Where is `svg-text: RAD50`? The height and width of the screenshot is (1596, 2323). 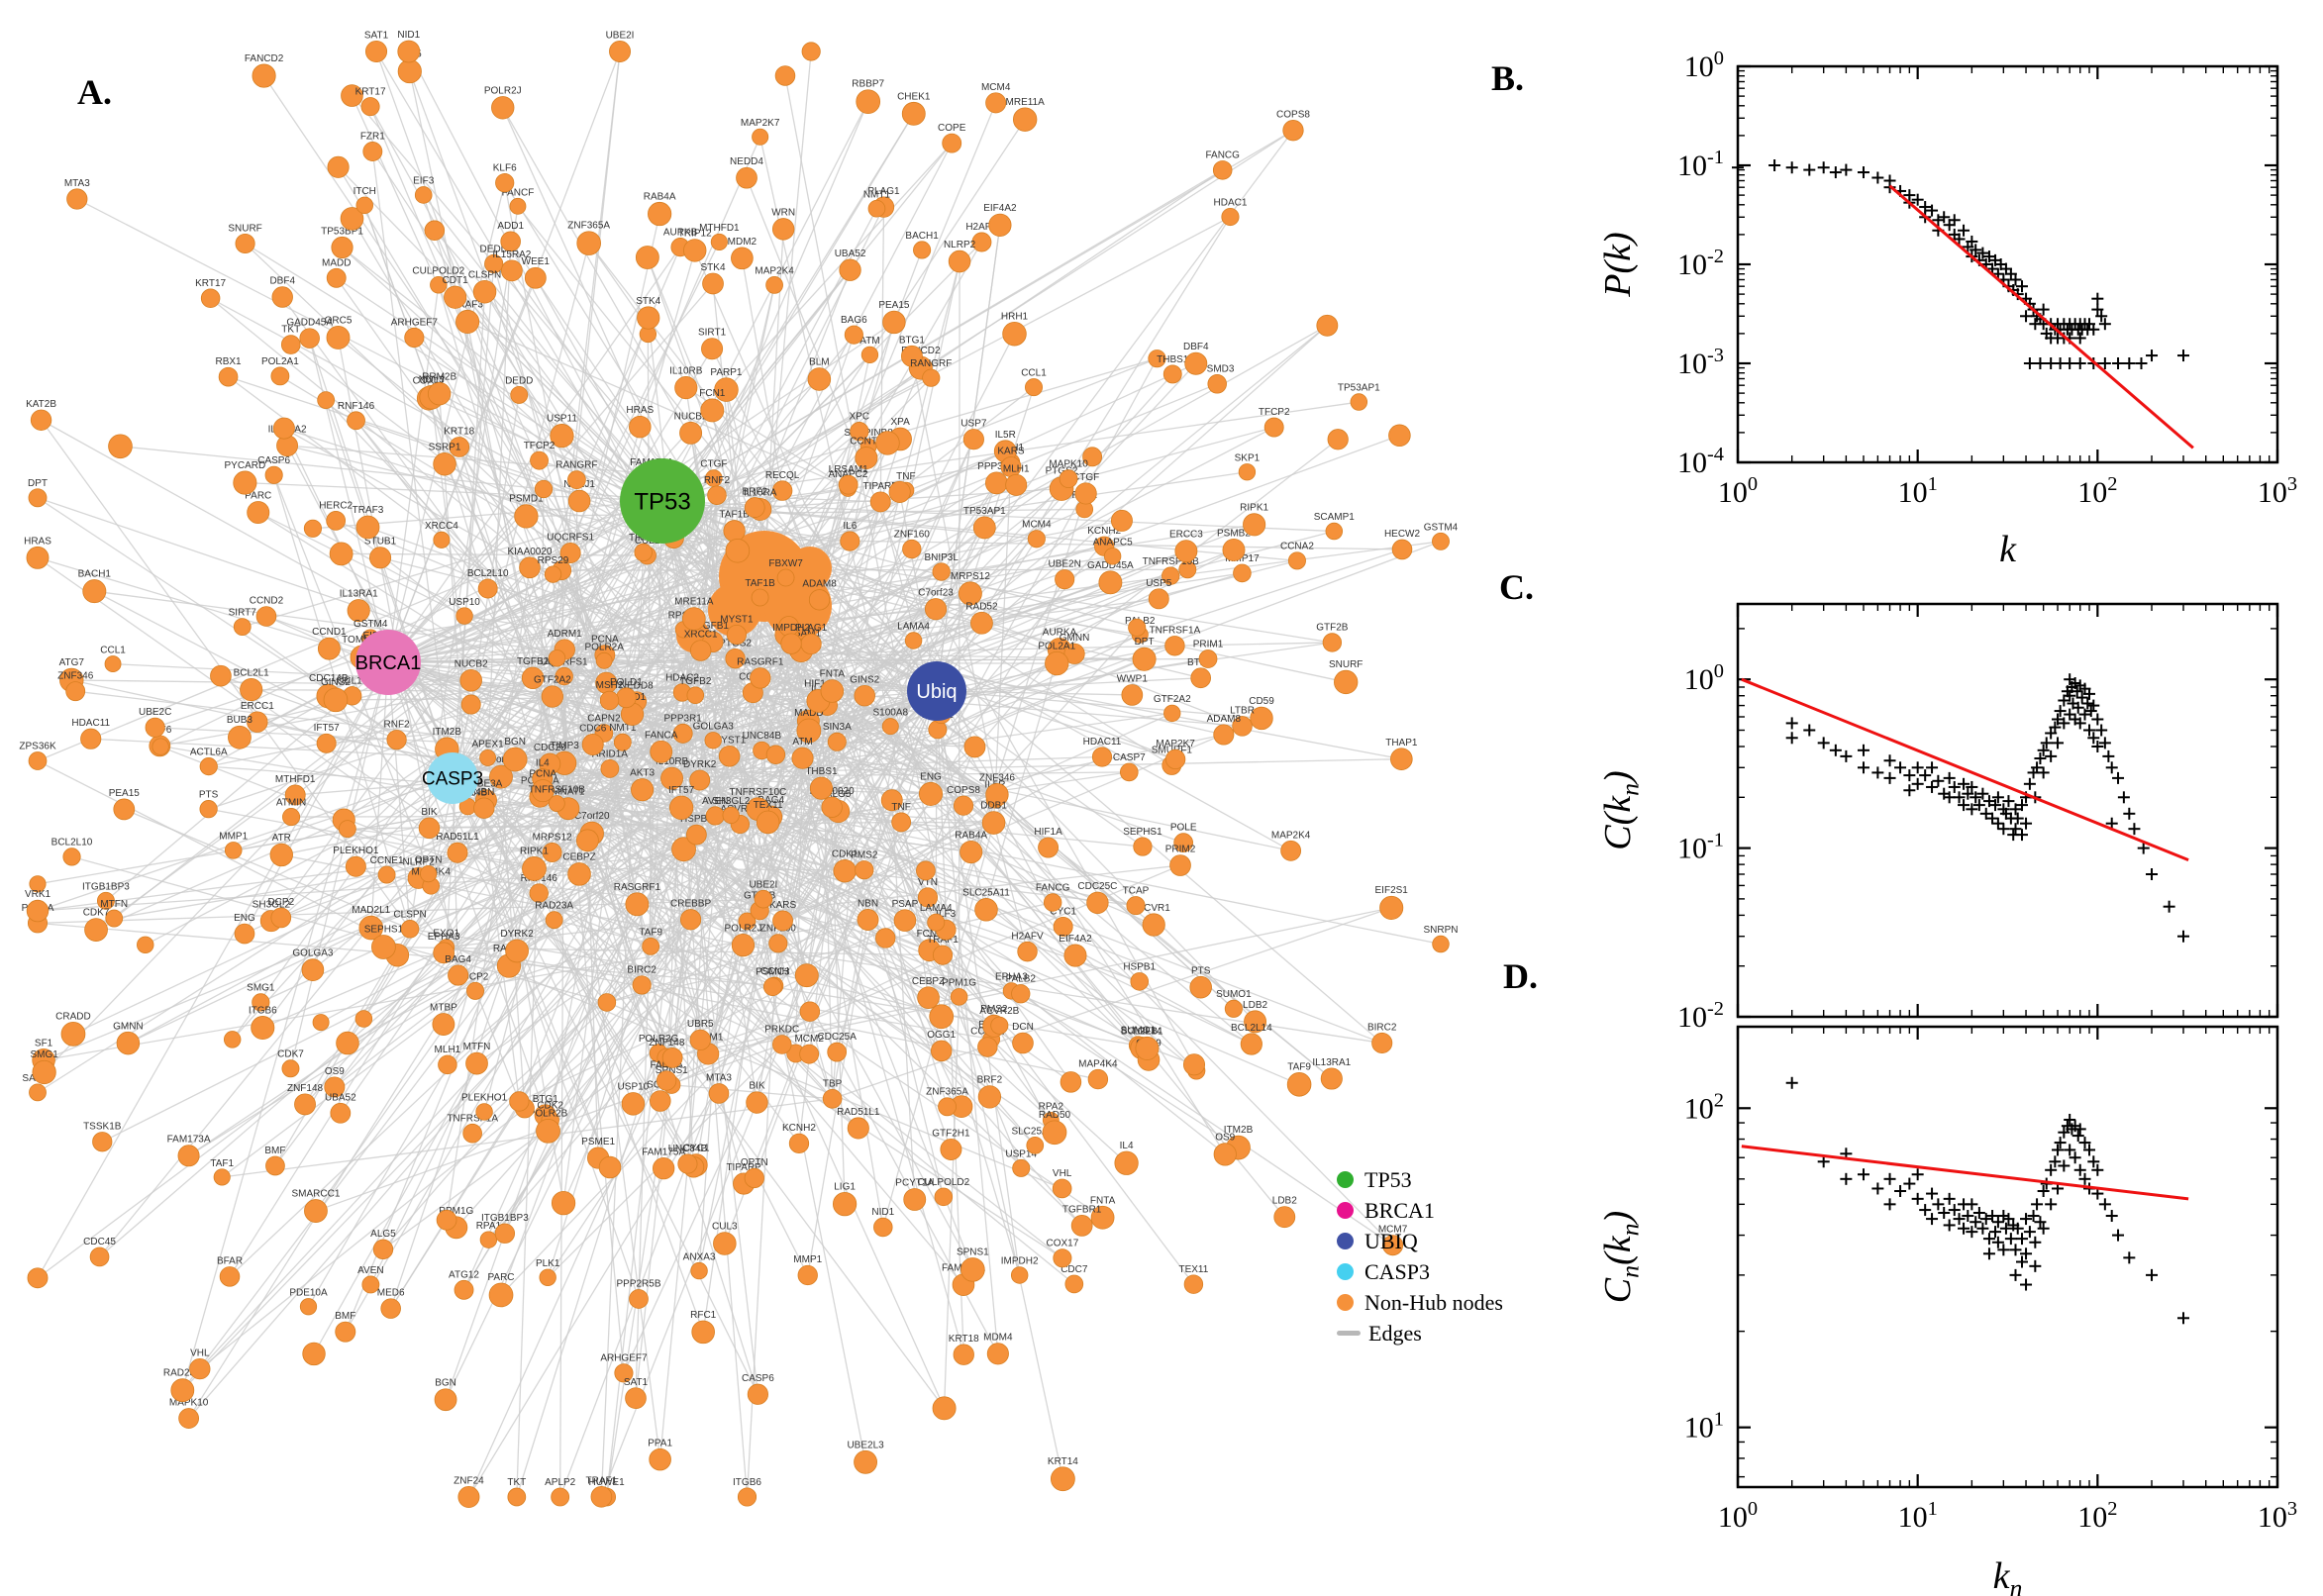 svg-text: RAD50 is located at coordinates (1055, 1115).